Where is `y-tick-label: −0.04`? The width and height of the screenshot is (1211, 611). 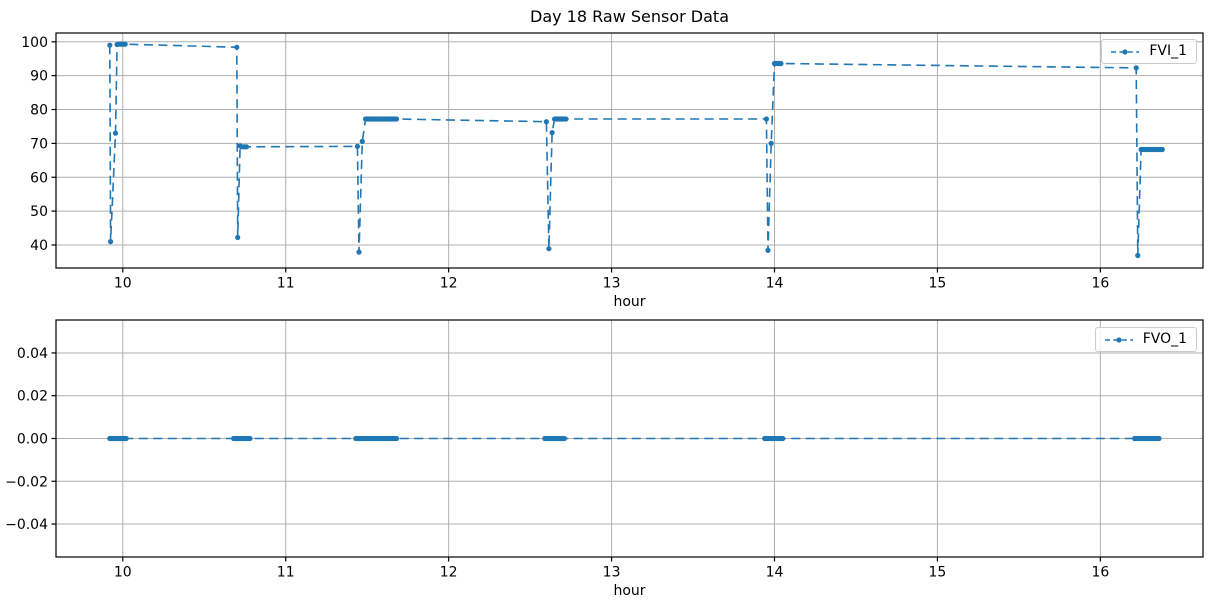
y-tick-label: −0.04 is located at coordinates (26, 525).